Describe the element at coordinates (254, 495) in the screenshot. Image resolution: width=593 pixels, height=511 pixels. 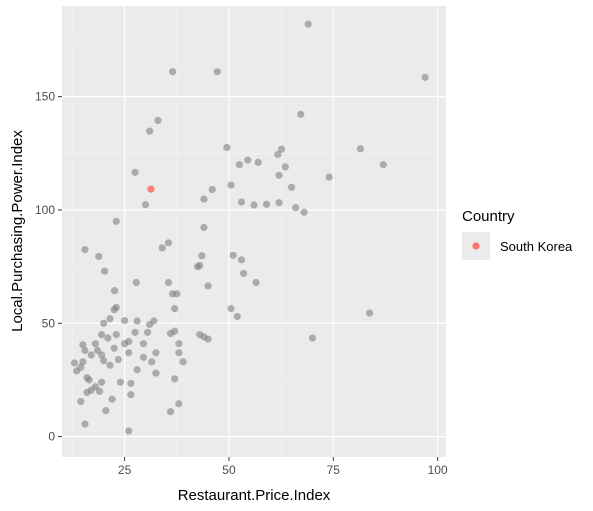
I see `x-axis-title: Restaurant.Price.Index` at that location.